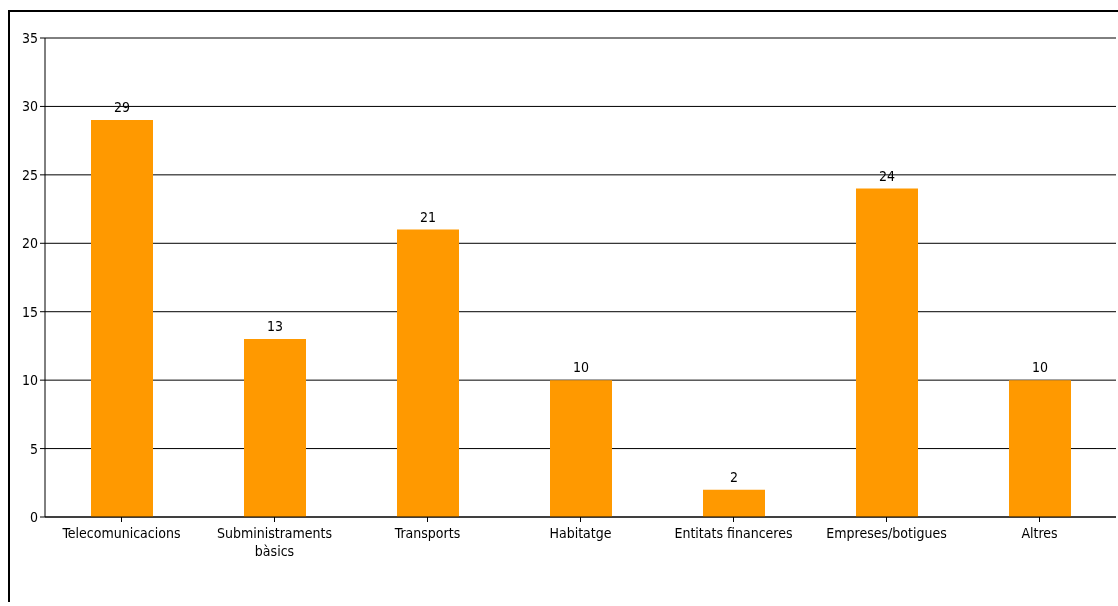 This screenshot has height=606, width=1118. I want to click on data-label: 13, so click(275, 326).